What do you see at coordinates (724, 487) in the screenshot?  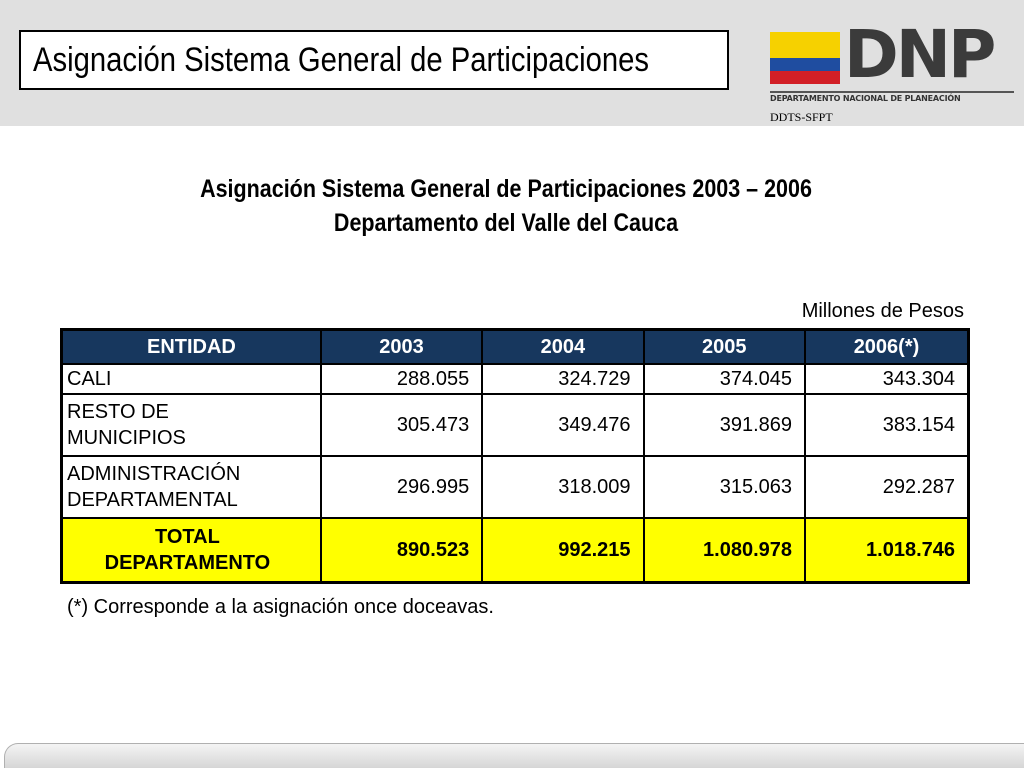 I see `value-cell: 315.063` at bounding box center [724, 487].